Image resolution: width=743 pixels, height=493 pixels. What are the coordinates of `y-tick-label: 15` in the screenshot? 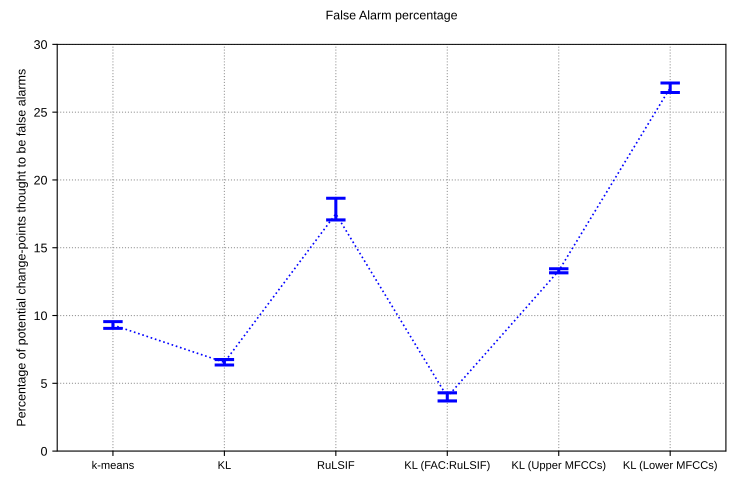 It's located at (40, 248).